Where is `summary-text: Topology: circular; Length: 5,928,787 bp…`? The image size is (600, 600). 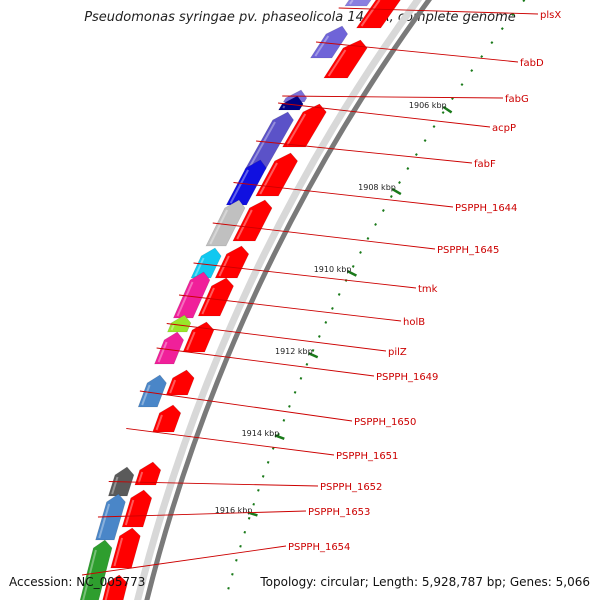 summary-text: Topology: circular; Length: 5,928,787 bp… is located at coordinates (425, 582).